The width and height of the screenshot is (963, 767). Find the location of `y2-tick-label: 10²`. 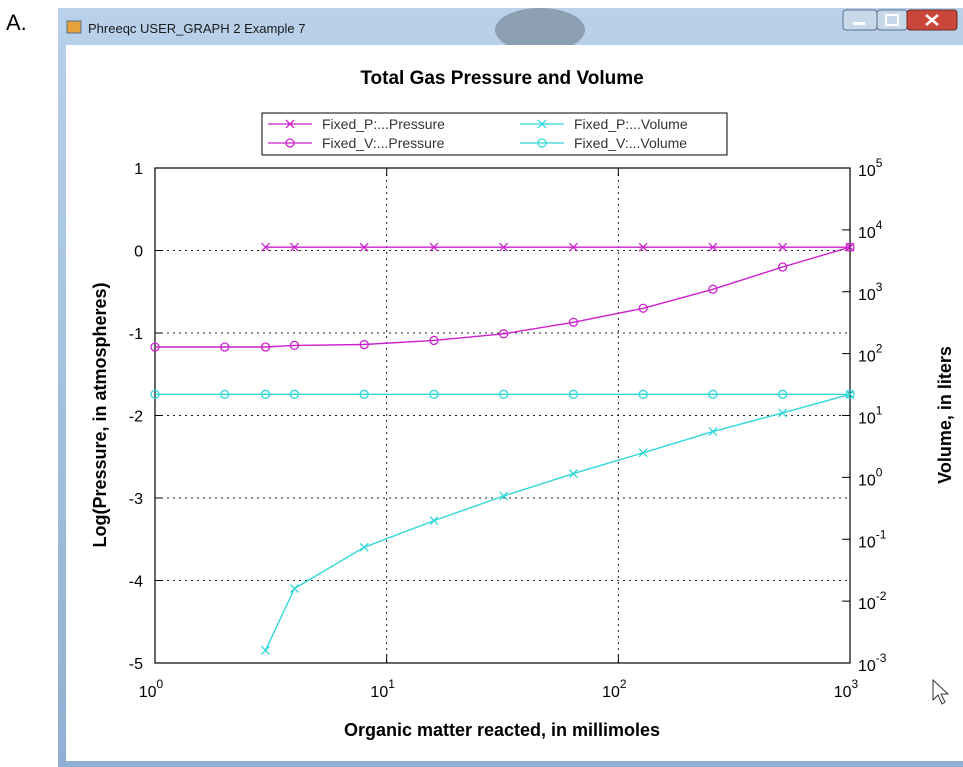

y2-tick-label: 10² is located at coordinates (870, 354).